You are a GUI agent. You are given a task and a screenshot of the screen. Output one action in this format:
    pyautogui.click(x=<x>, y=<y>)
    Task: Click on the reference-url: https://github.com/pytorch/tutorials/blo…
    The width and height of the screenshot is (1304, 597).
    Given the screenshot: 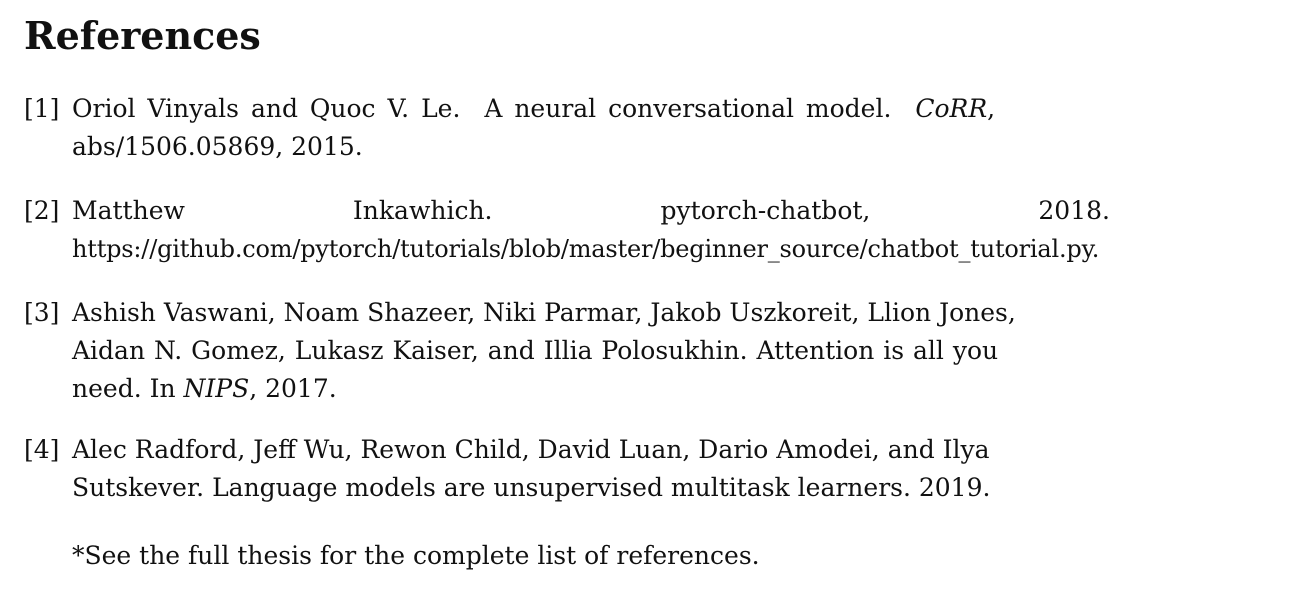 What is the action you would take?
    pyautogui.click(x=586, y=249)
    